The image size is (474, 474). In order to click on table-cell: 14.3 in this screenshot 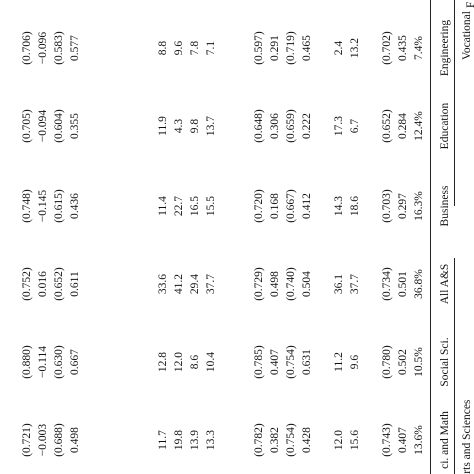, I will do `click(339, 206)`.